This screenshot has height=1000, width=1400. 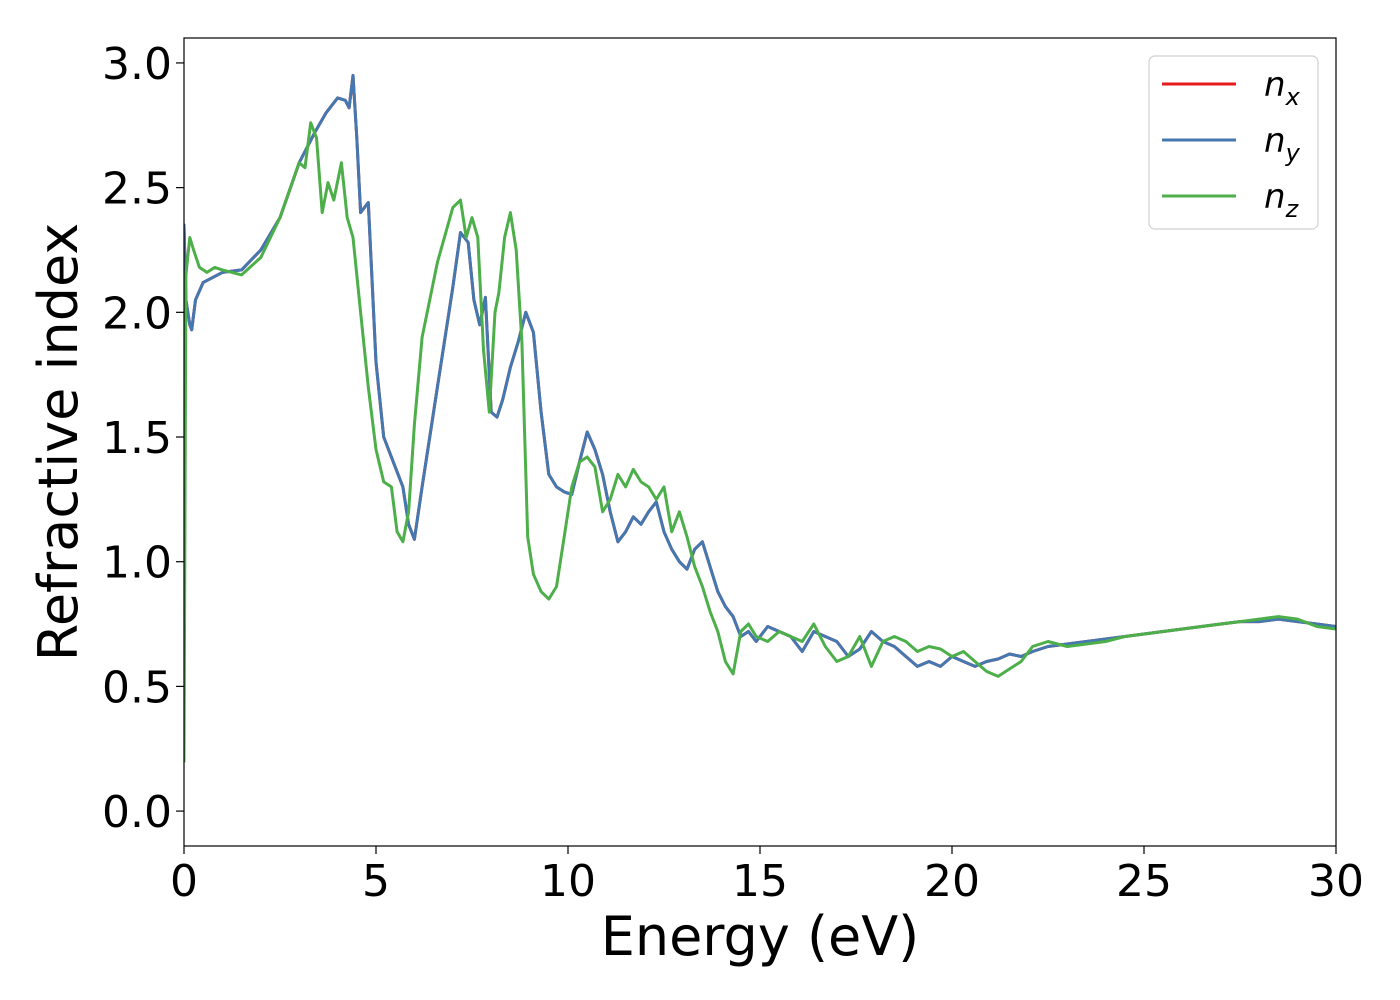 What do you see at coordinates (137, 64) in the screenshot?
I see `y-tick-label: 3.0` at bounding box center [137, 64].